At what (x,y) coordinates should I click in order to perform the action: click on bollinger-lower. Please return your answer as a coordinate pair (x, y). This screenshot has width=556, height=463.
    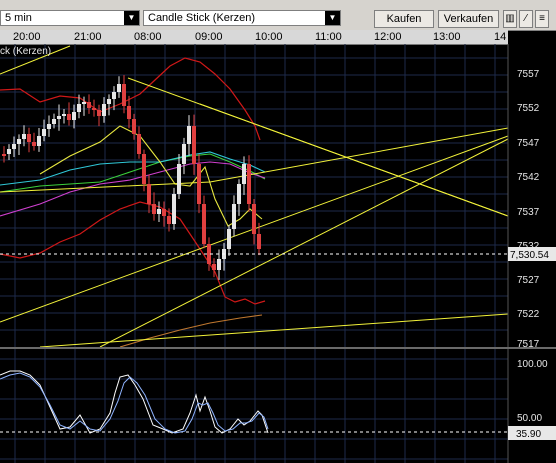
    Looking at the image, I should click on (133, 253).